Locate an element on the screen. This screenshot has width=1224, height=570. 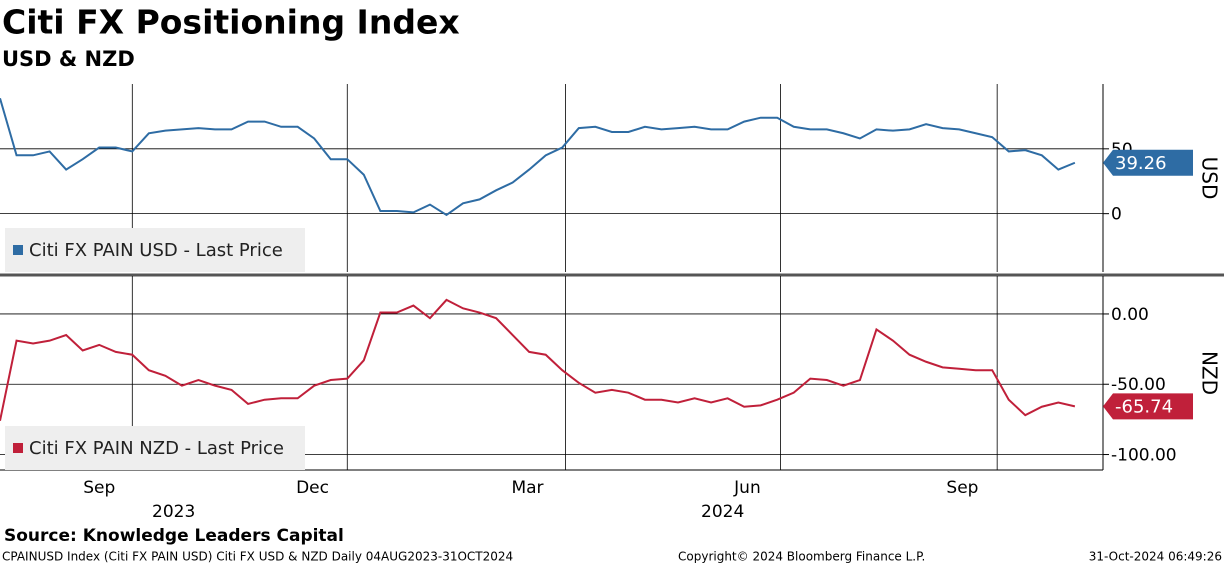
y-tick-label: 0 is located at coordinates (1116, 215).